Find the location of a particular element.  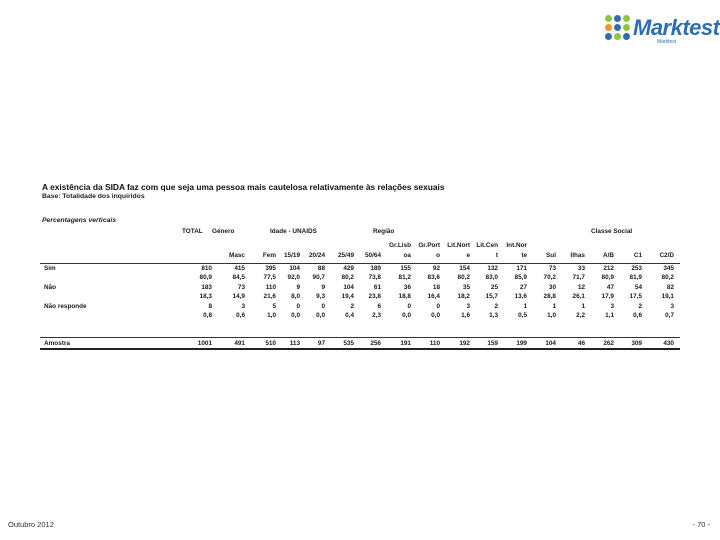

cell-count: 6 is located at coordinates (379, 306).